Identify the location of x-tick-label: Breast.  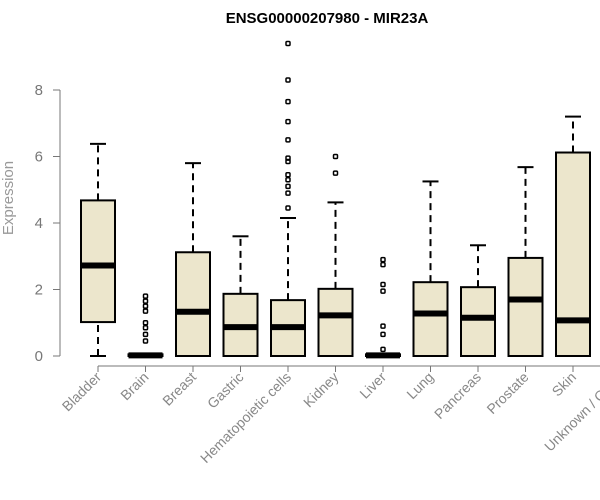
(179, 389).